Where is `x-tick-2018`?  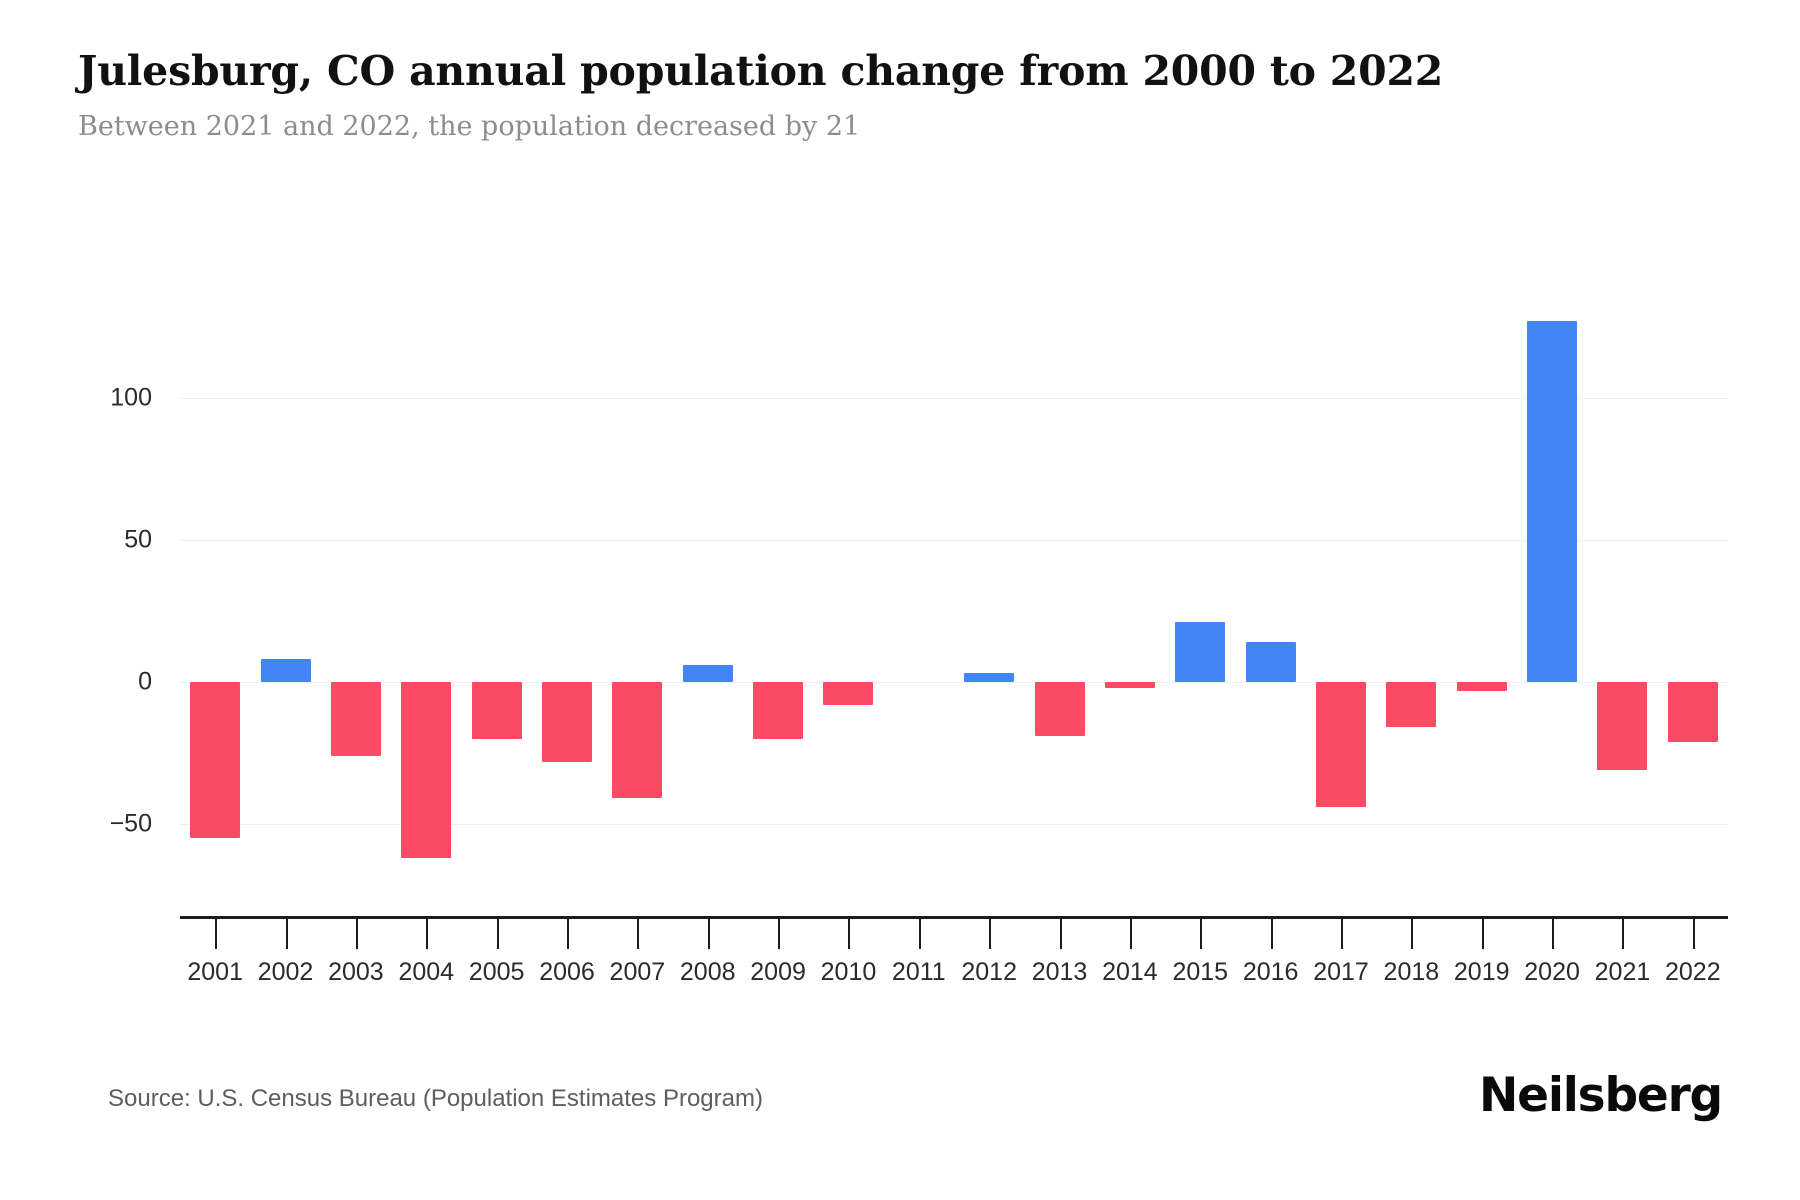
x-tick-2018 is located at coordinates (1412, 934).